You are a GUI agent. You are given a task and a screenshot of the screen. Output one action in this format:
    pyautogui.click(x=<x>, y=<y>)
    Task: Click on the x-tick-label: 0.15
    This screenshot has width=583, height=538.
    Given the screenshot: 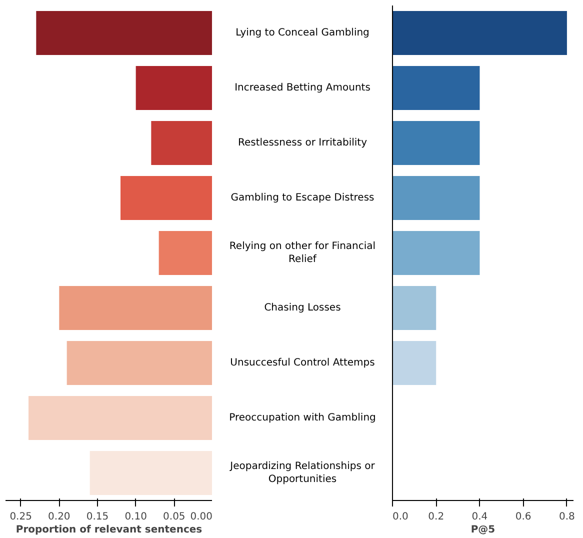 What is the action you would take?
    pyautogui.click(x=97, y=517)
    